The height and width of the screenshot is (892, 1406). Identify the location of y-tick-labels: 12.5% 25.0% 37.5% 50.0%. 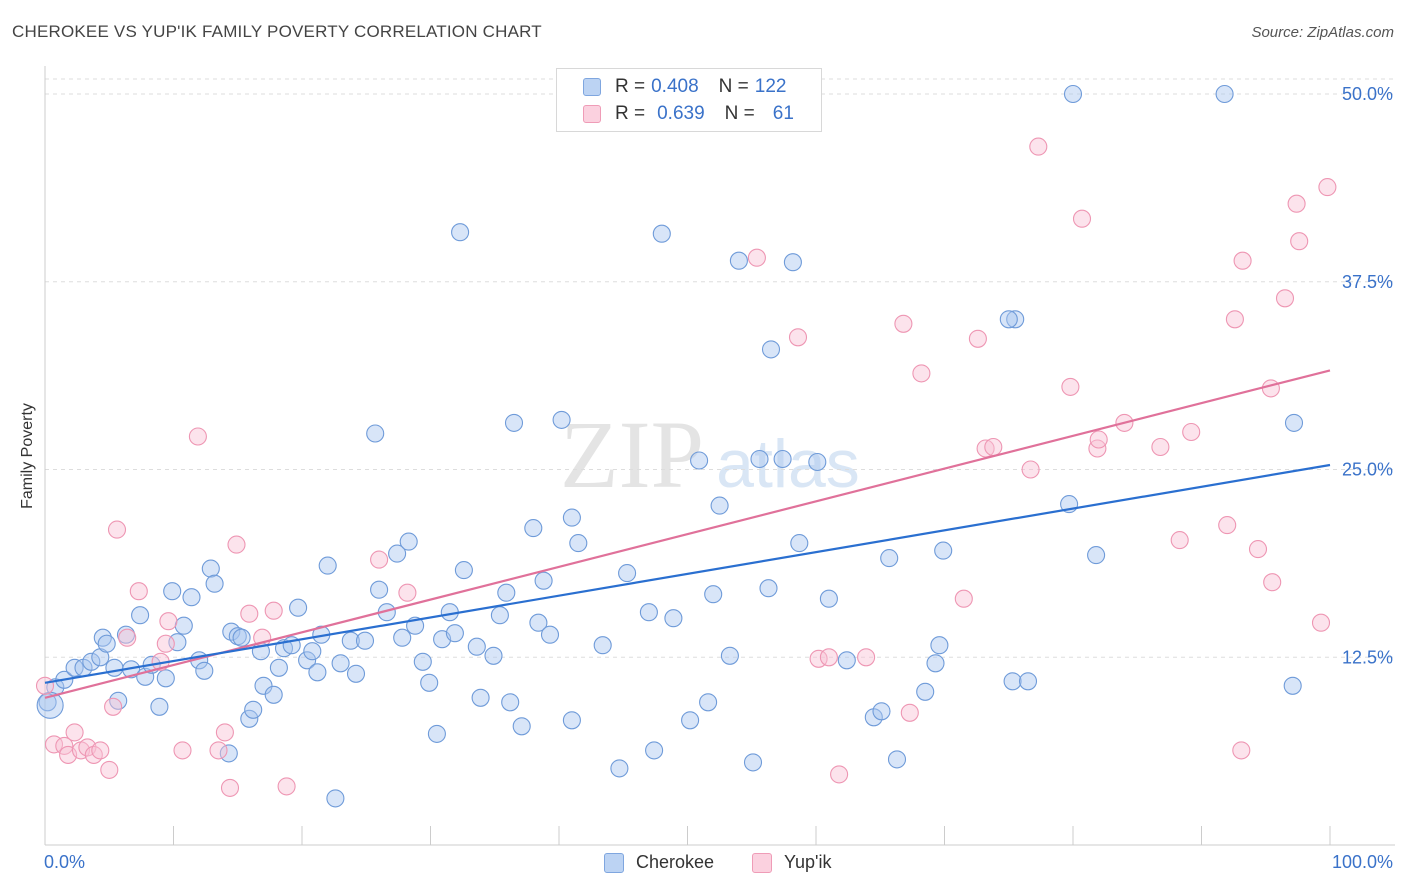
(1367, 375).